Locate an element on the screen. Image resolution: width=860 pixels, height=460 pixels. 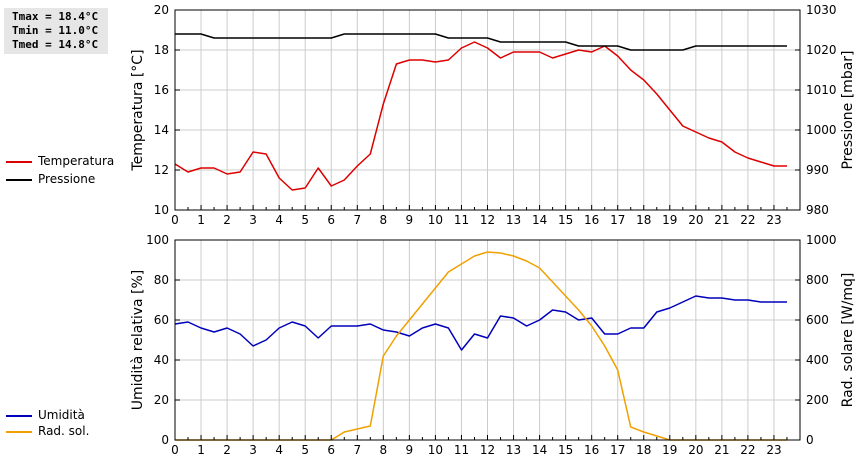
y2-tick-label: 1010 is located at coordinates (821, 90).